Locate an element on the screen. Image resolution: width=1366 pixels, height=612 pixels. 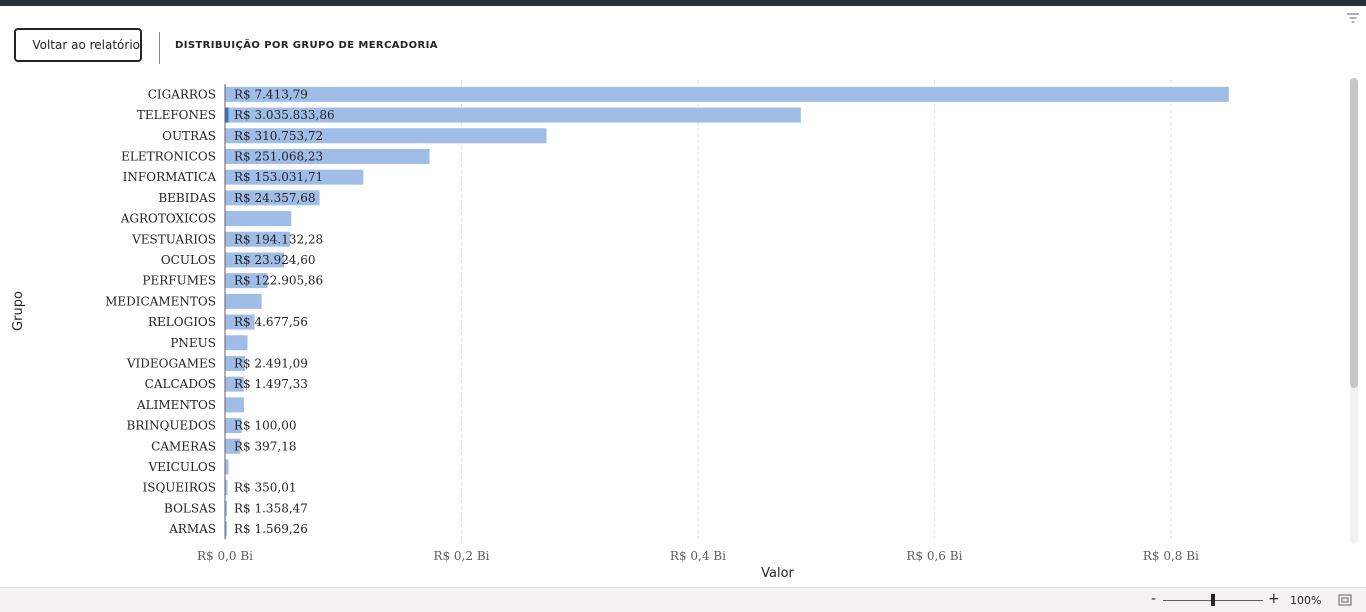
category-label: ISQUEIROS is located at coordinates (179, 488).